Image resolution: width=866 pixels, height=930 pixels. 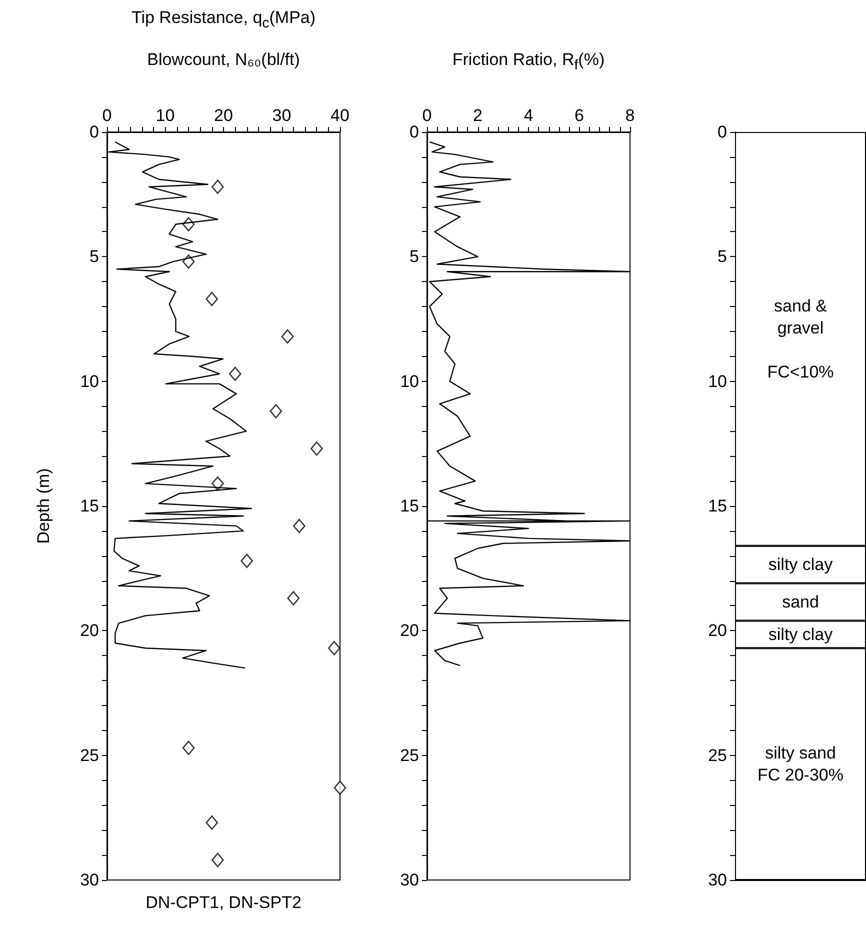 I want to click on x-axis-title: Blowcount, N₆₀(bl/ft), so click(x=223, y=60).